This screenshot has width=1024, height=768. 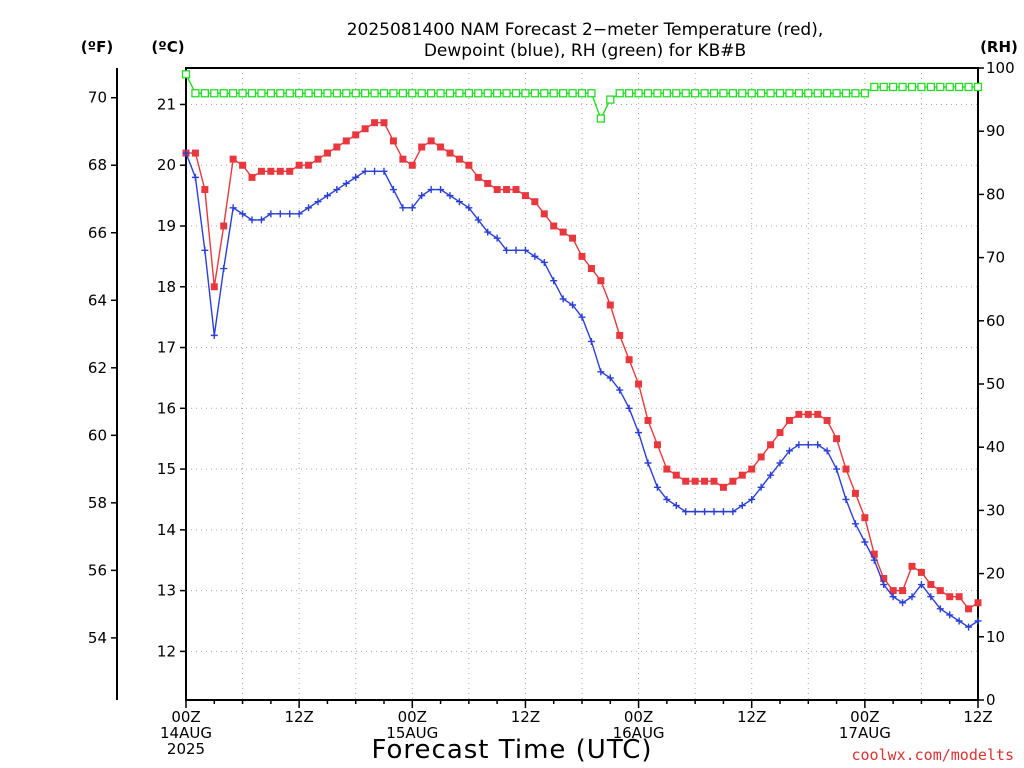 What do you see at coordinates (932, 755) in the screenshot?
I see `credit-link: coolwx.com/modelts` at bounding box center [932, 755].